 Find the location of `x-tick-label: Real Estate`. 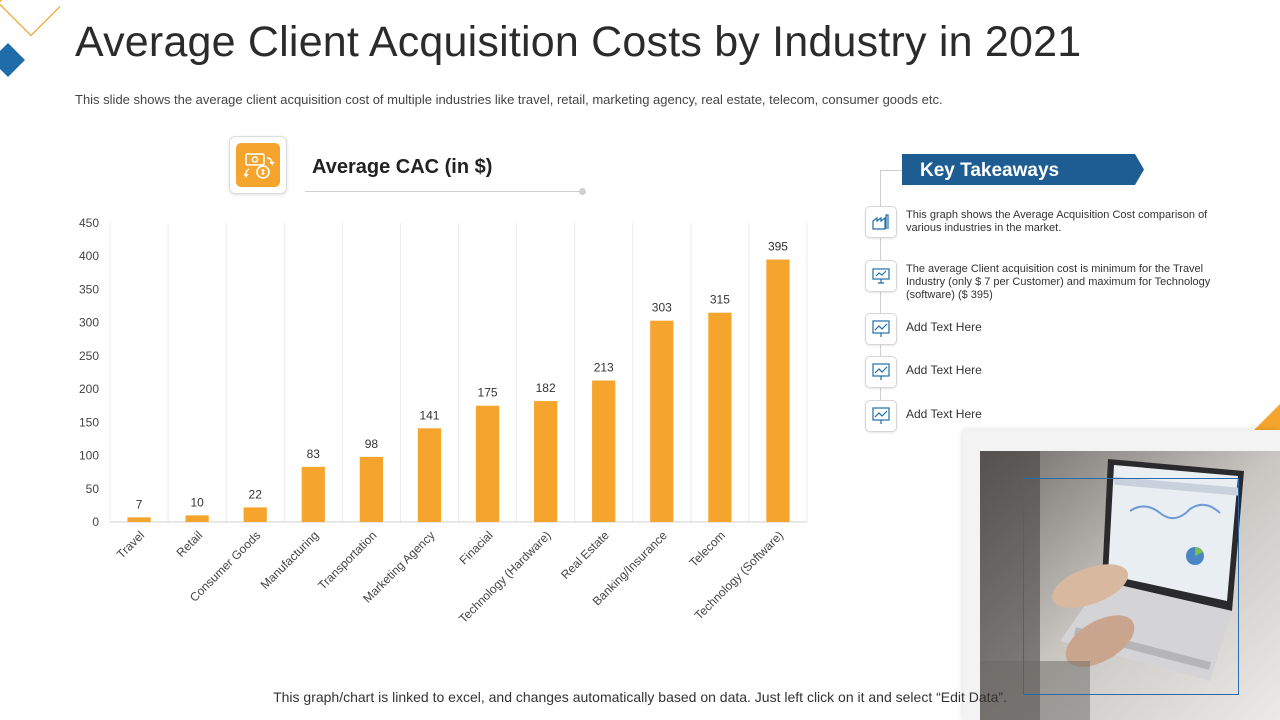

x-tick-label: Real Estate is located at coordinates (585, 555).